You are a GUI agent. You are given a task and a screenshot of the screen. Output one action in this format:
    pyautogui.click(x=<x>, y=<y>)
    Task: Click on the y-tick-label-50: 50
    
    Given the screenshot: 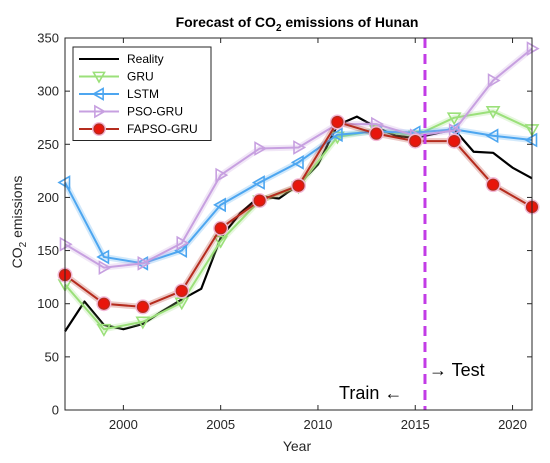 What is the action you would take?
    pyautogui.click(x=52, y=356)
    